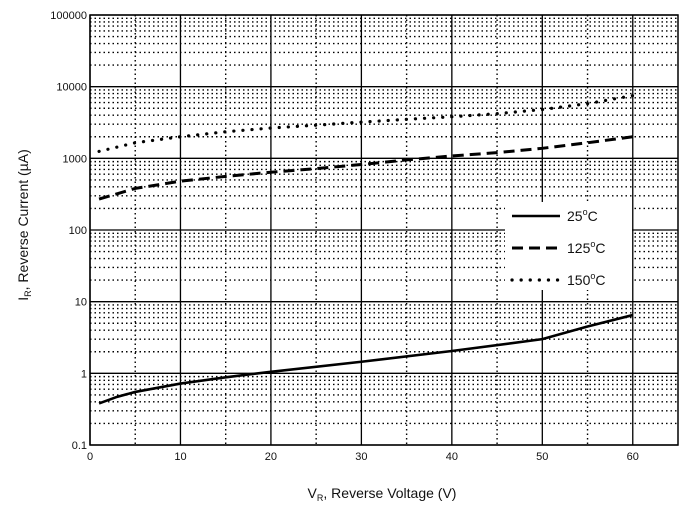 Image resolution: width=686 pixels, height=509 pixels. Describe the element at coordinates (271, 457) in the screenshot. I see `x-tick-label: 20` at that location.